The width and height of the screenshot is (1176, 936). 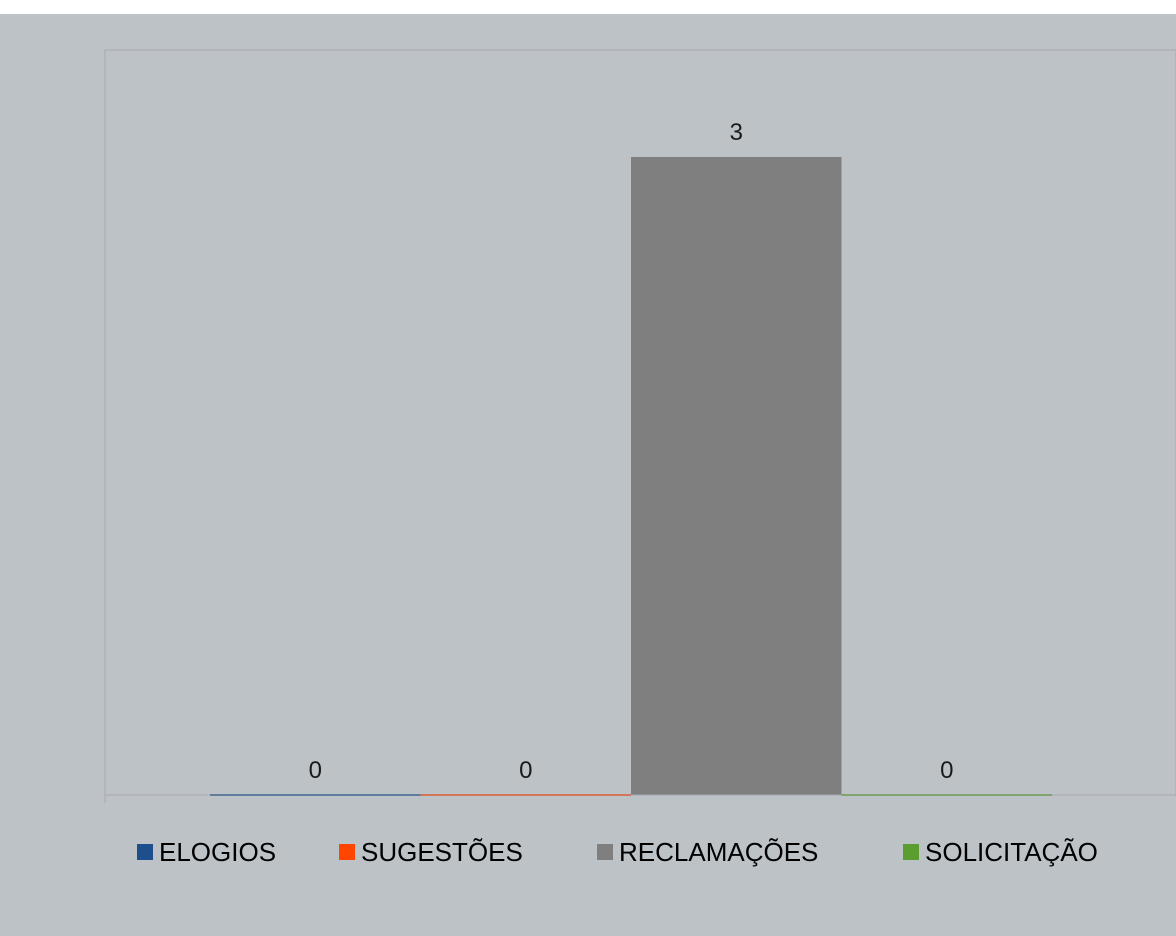 What do you see at coordinates (736, 476) in the screenshot?
I see `bar-reclamações` at bounding box center [736, 476].